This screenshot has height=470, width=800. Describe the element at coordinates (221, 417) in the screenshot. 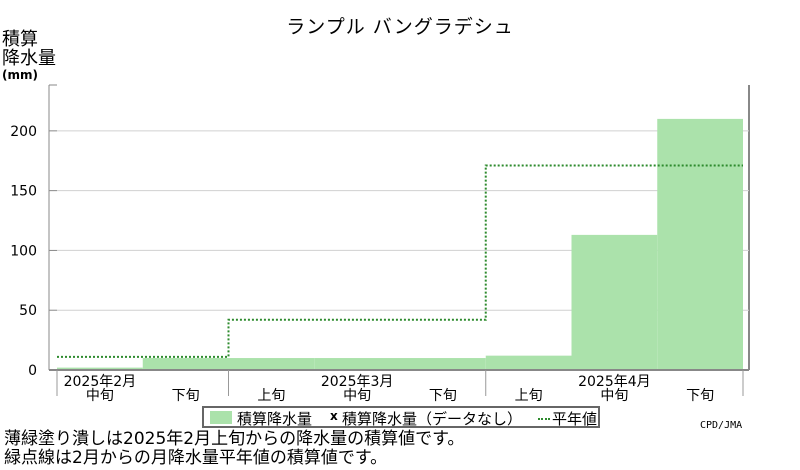

I see `legend-swatch-precip` at that location.